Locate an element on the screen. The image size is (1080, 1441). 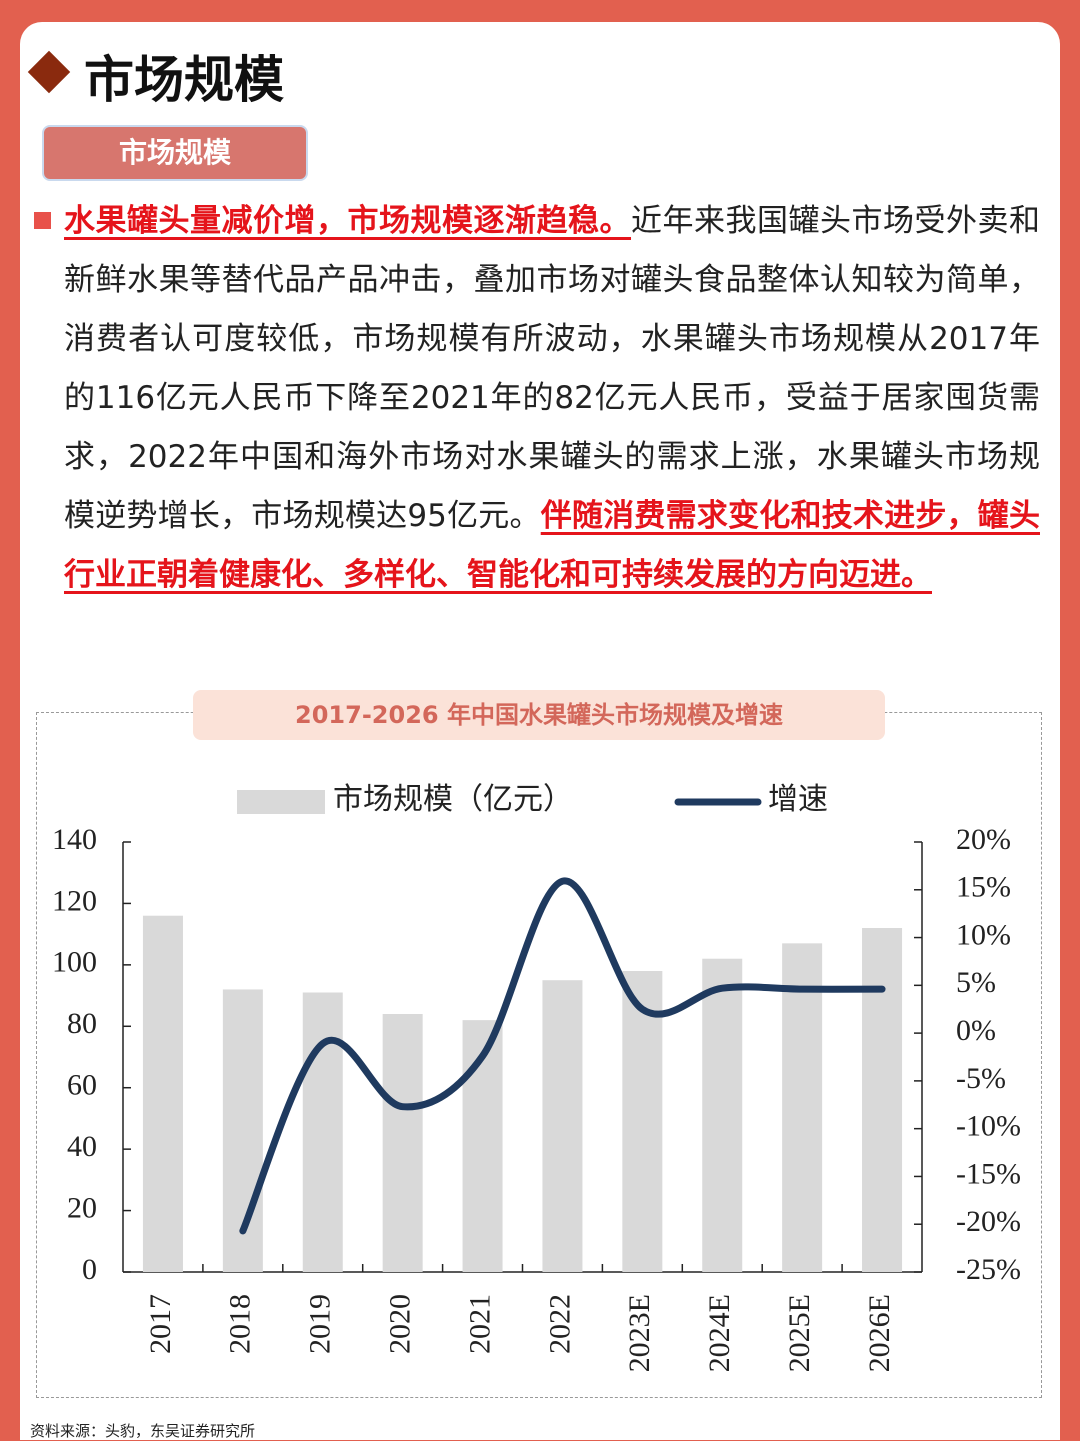
section-badge: 市场规模 is located at coordinates (175, 153).